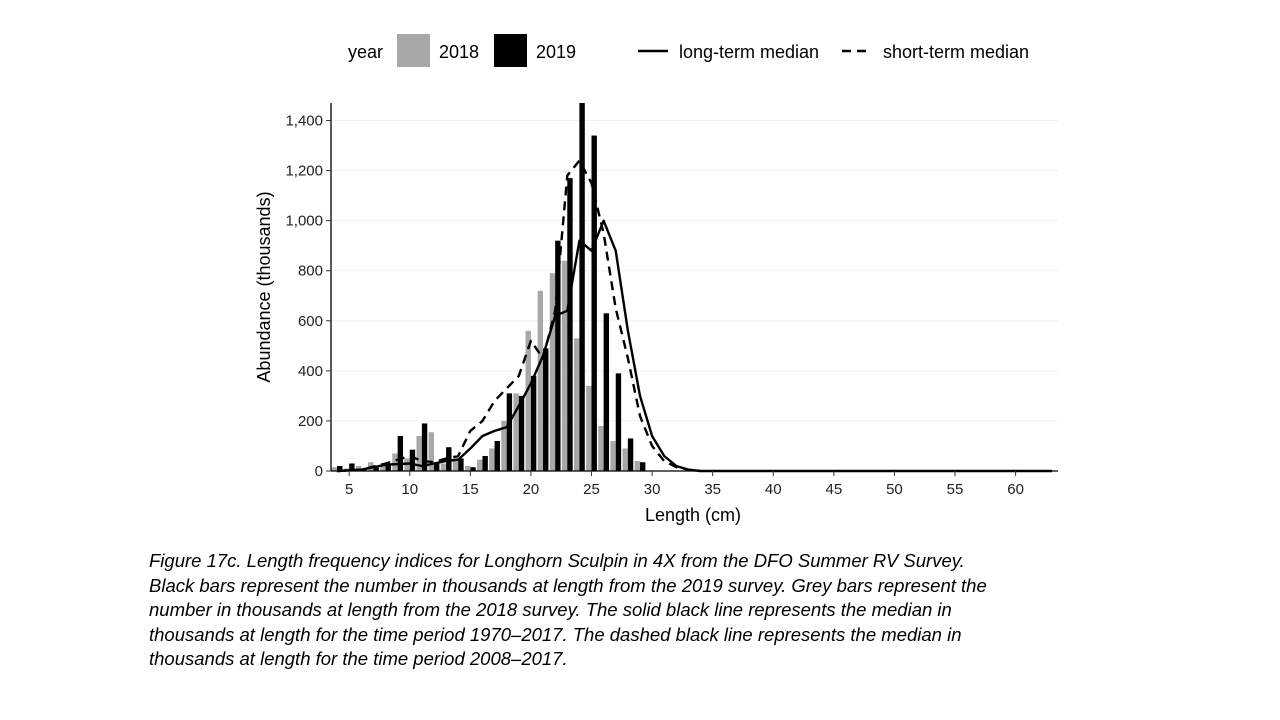  Describe the element at coordinates (652, 489) in the screenshot. I see `x-tick-label: 30` at that location.